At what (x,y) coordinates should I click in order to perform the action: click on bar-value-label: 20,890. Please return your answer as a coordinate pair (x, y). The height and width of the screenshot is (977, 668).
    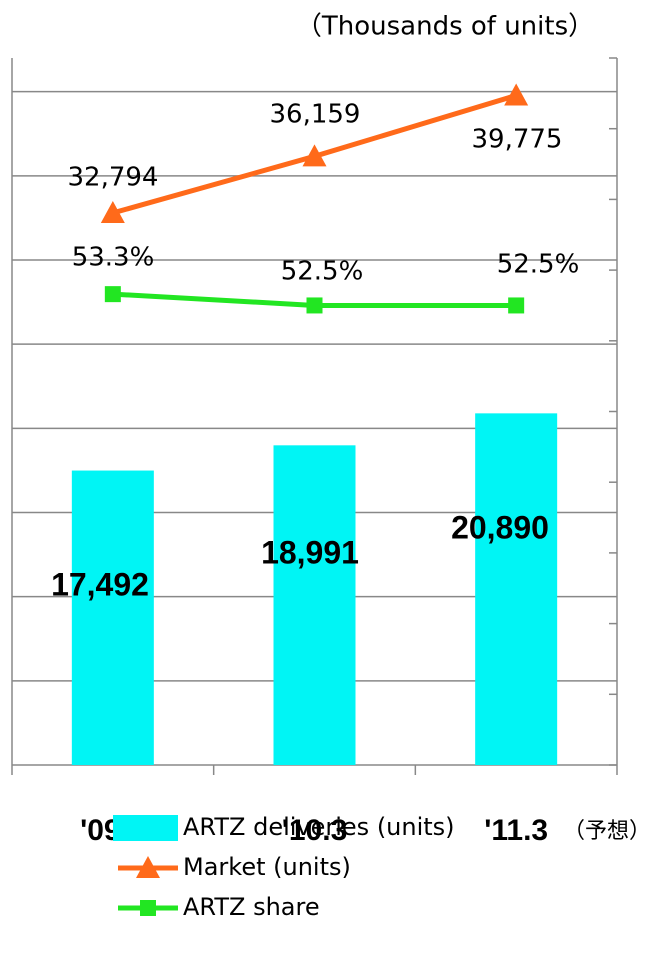
    Looking at the image, I should click on (500, 527).